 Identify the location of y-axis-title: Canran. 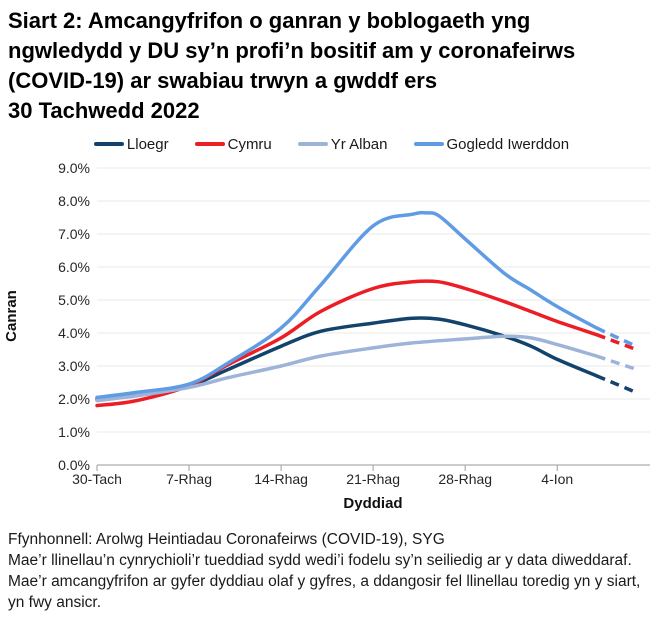
(11, 316).